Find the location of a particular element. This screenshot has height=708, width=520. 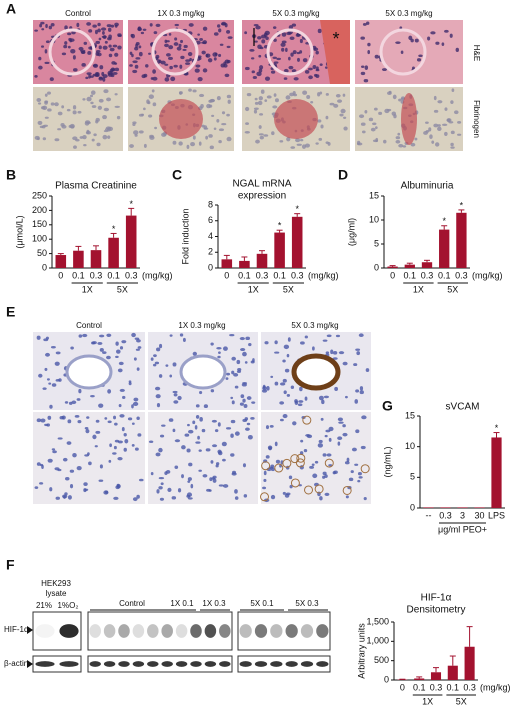

micrograph: * is located at coordinates (296, 52).